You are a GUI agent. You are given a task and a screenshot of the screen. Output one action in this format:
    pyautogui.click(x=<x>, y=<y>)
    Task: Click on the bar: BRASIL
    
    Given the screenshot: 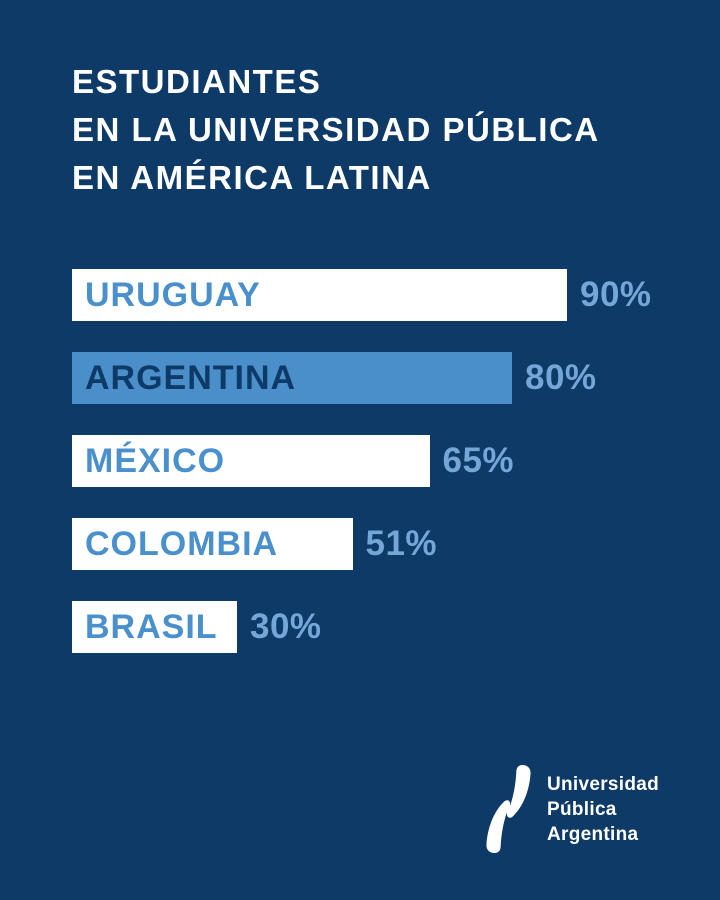 What is the action you would take?
    pyautogui.click(x=154, y=627)
    